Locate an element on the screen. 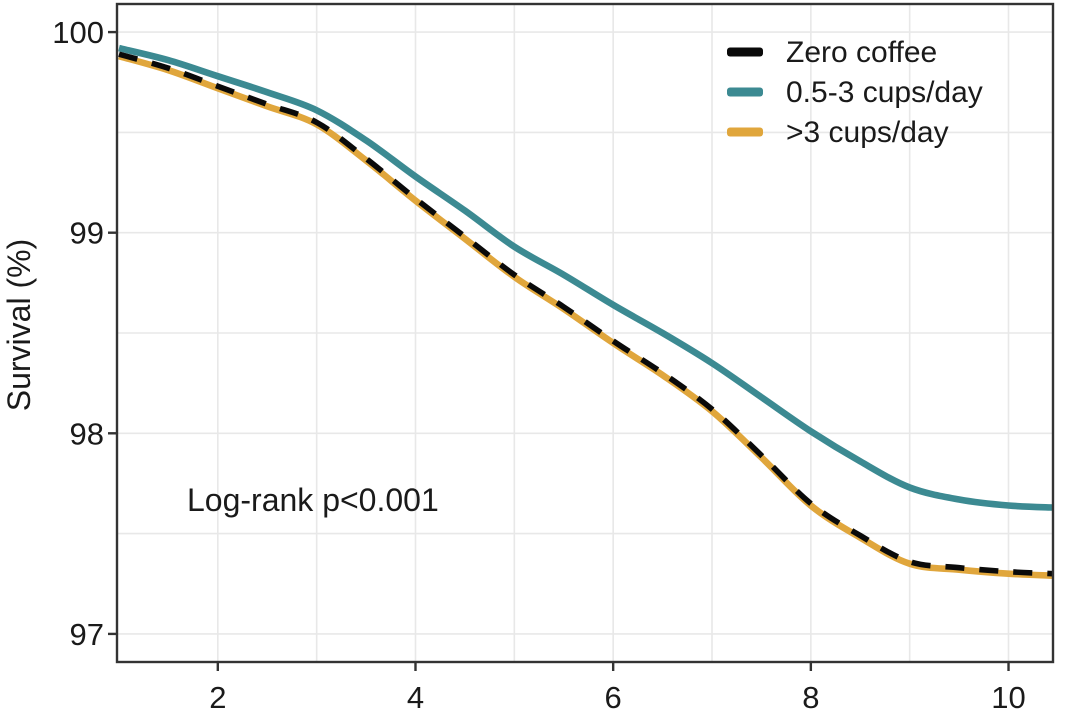 The height and width of the screenshot is (720, 1080). legend-label: 0.5-3 cups/day is located at coordinates (884, 92).